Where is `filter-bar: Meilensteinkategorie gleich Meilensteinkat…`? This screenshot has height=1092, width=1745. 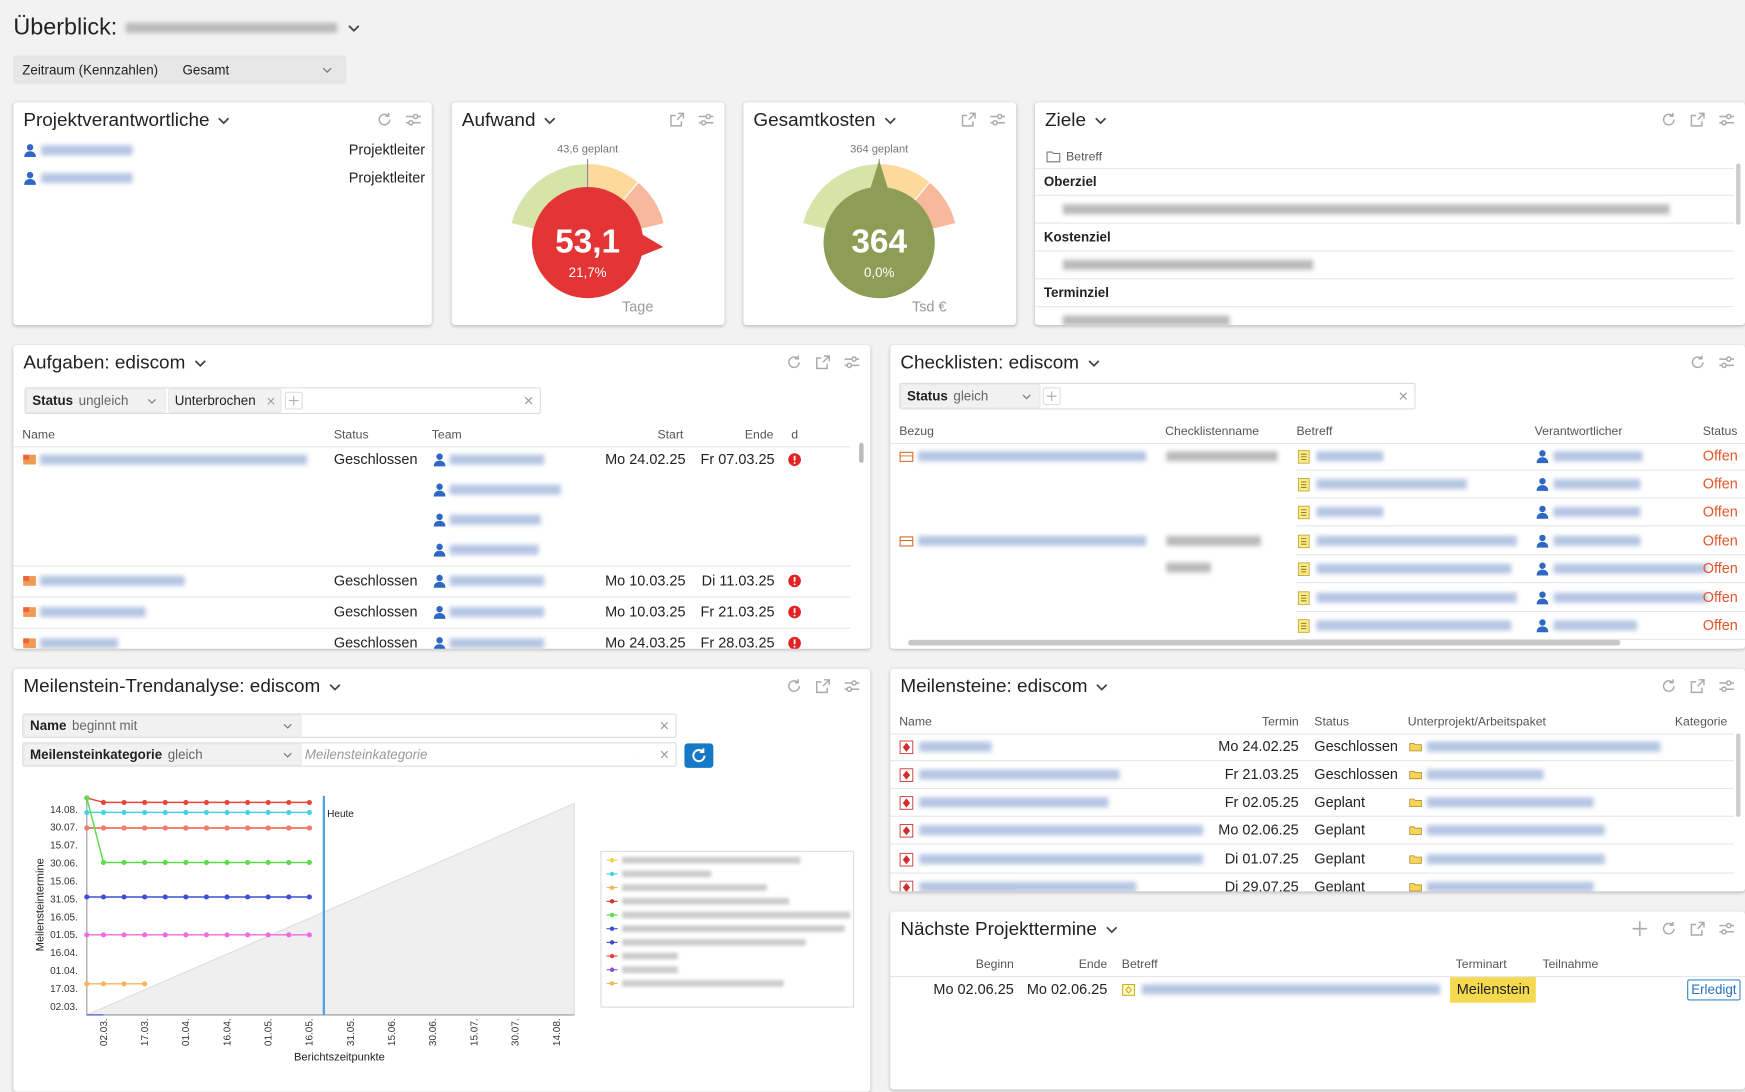 filter-bar: Meilensteinkategorie gleich Meilensteinkat… is located at coordinates (349, 754).